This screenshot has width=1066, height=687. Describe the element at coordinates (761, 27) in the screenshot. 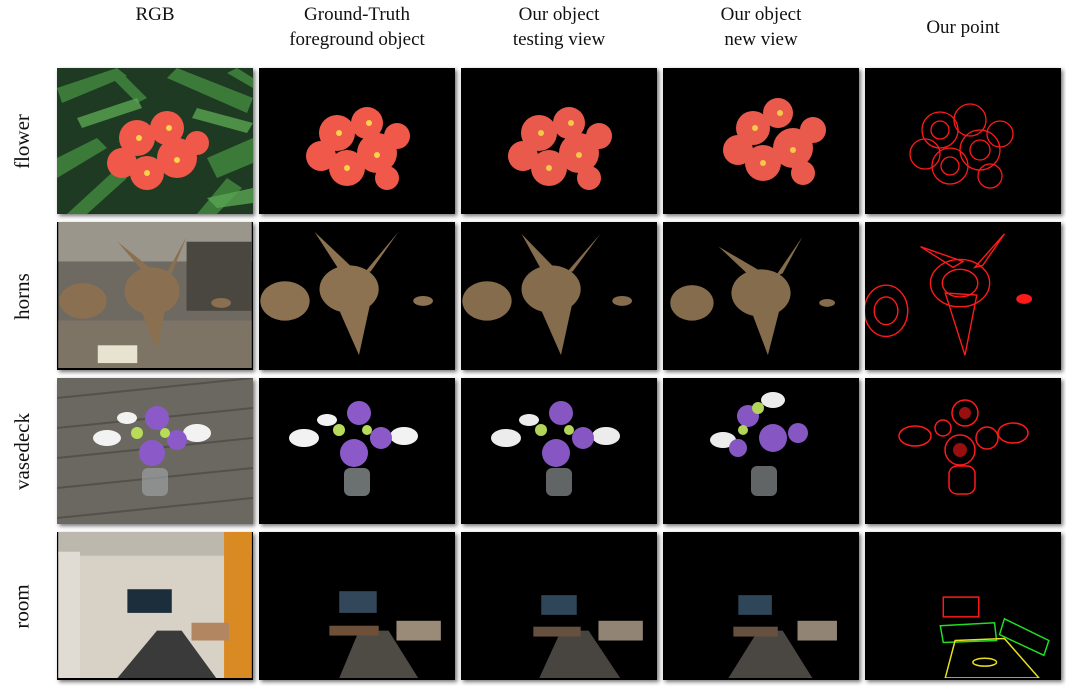

I see `column-header-new-view: Our object new view` at that location.